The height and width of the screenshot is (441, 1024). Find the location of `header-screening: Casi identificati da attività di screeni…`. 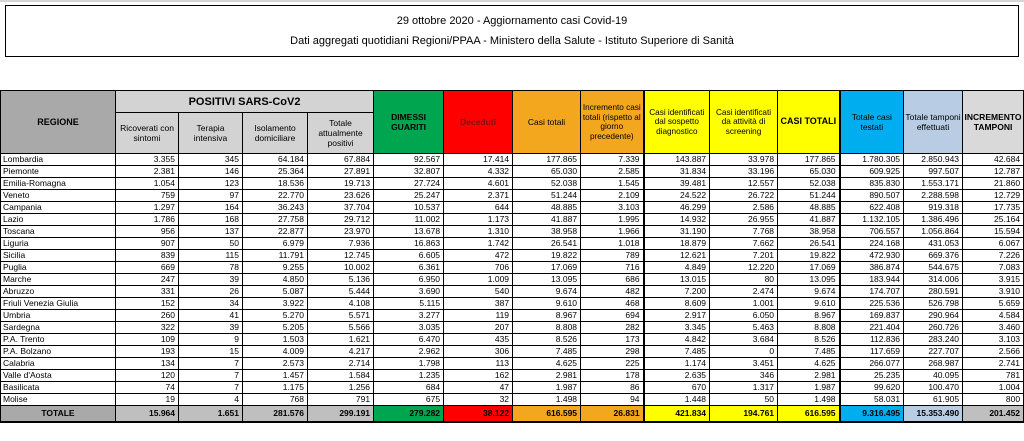

header-screening: Casi identificati da attività di screeni… is located at coordinates (744, 122).